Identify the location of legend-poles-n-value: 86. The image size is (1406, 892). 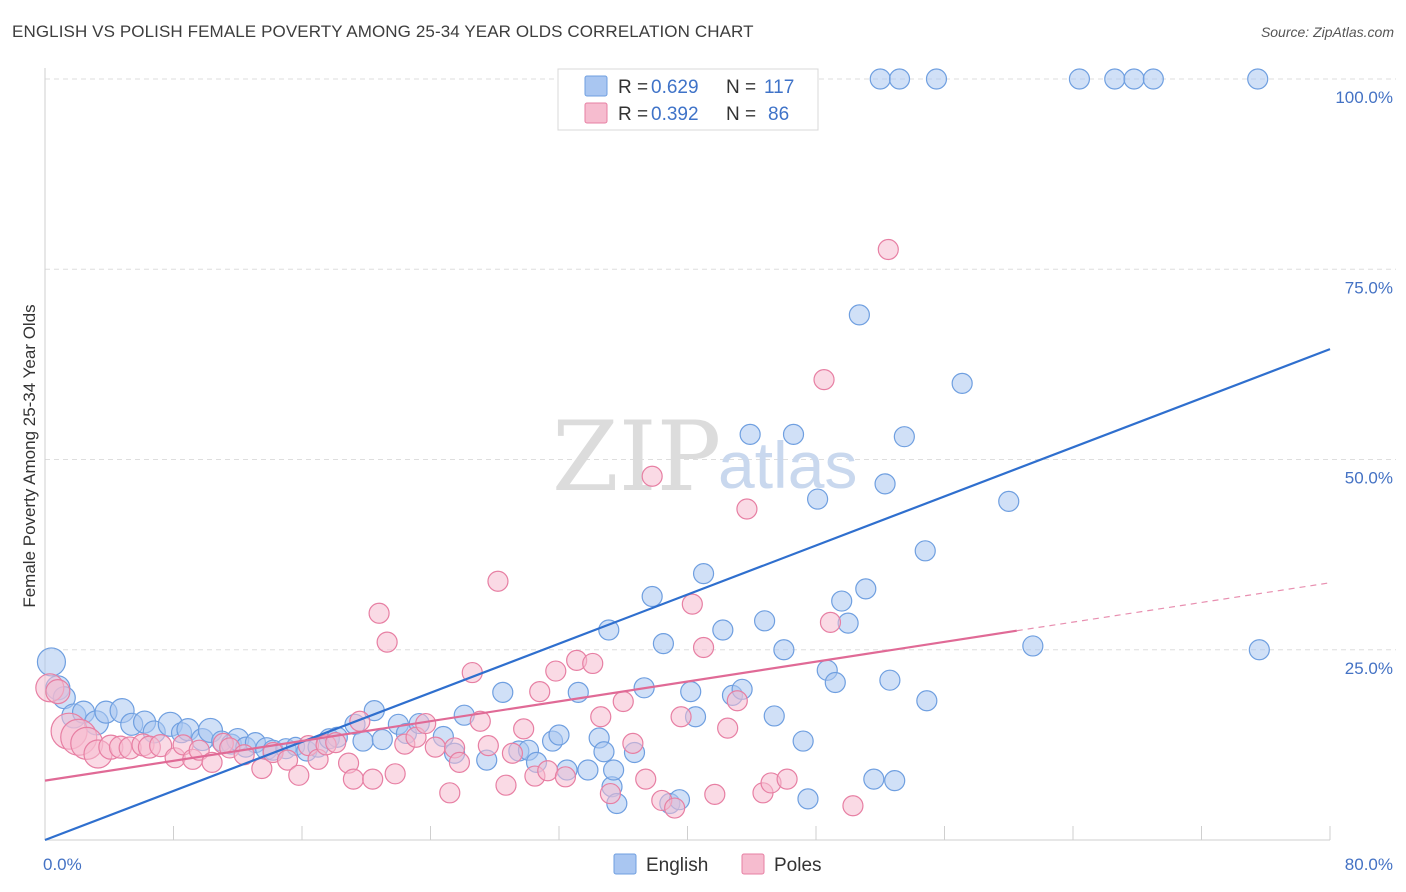
(778, 114).